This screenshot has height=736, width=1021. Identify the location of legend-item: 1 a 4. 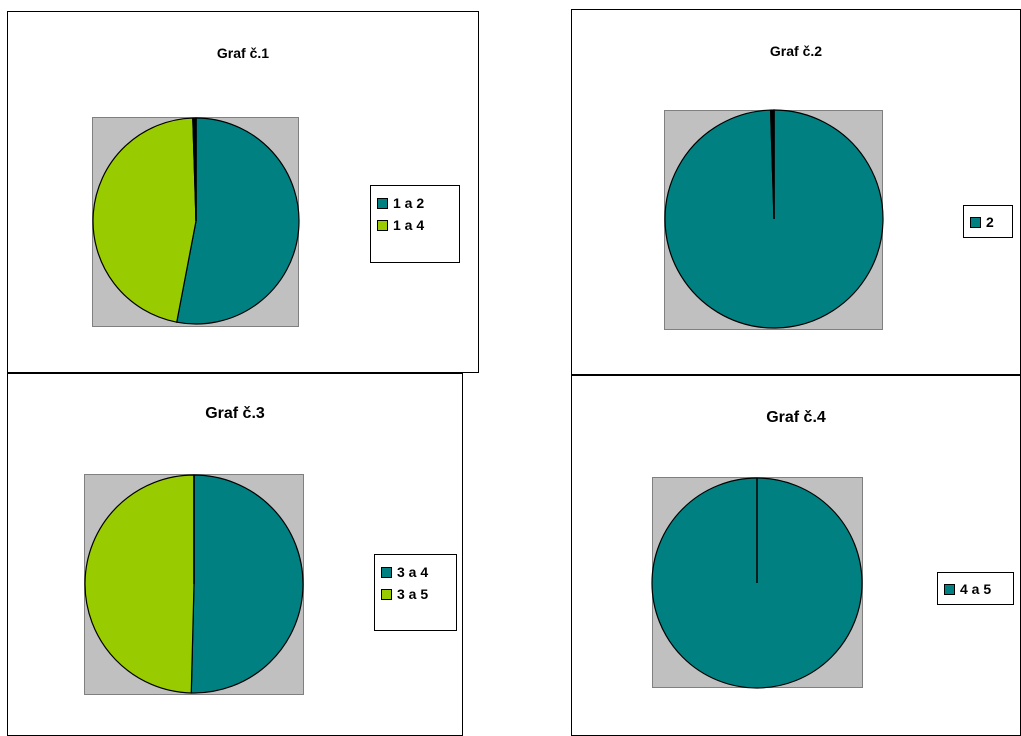
(415, 225).